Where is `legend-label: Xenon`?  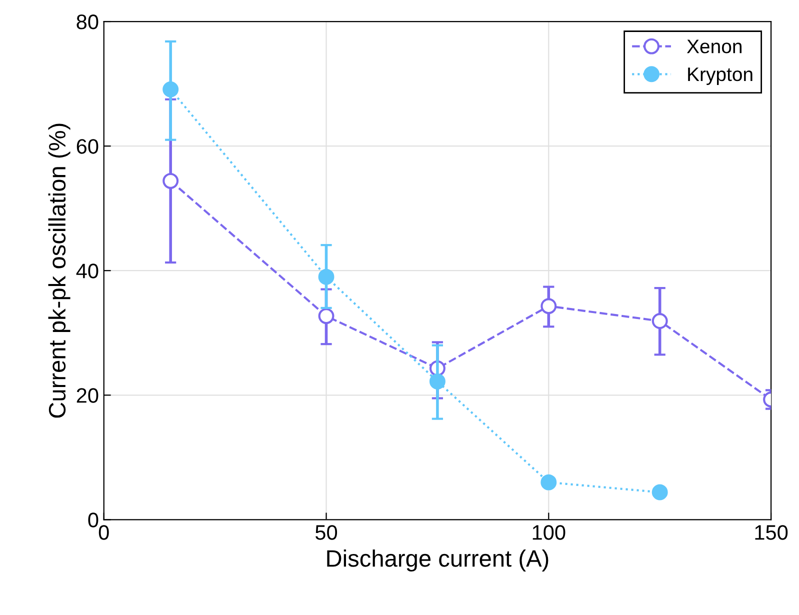 legend-label: Xenon is located at coordinates (714, 47).